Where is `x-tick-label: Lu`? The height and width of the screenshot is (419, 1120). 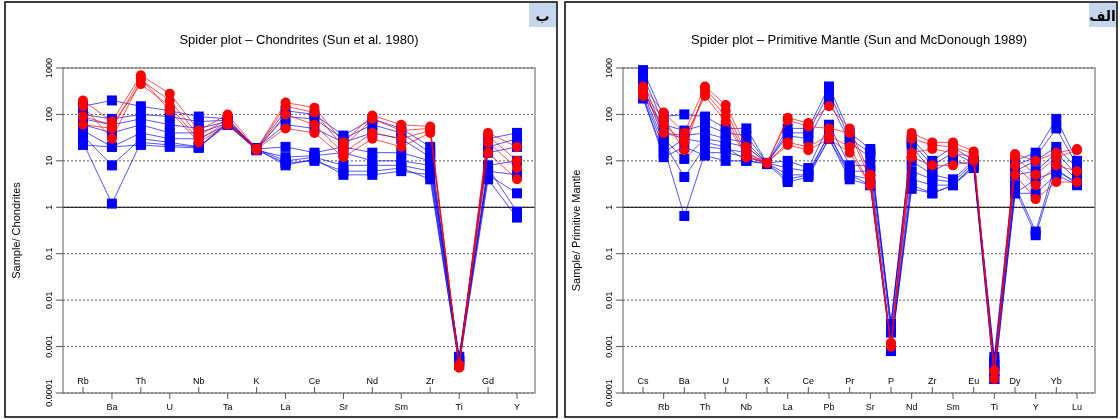
x-tick-label: Lu is located at coordinates (1077, 407).